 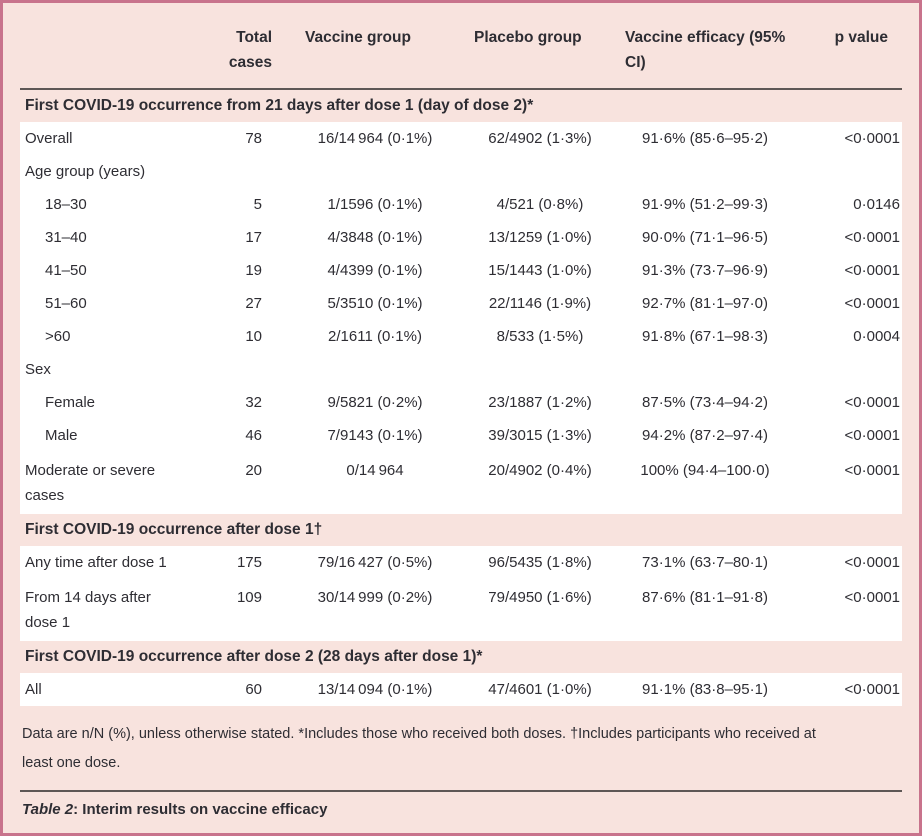 I want to click on col-header-empty, so click(x=115, y=46).